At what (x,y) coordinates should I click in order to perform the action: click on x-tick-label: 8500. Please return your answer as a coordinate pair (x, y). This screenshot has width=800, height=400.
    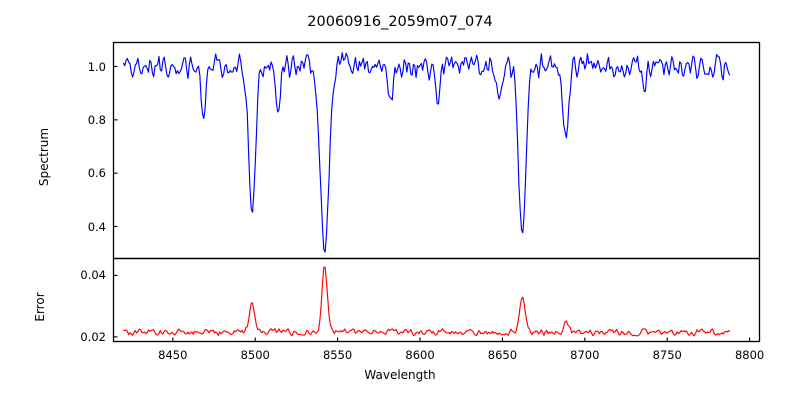
    Looking at the image, I should click on (255, 355).